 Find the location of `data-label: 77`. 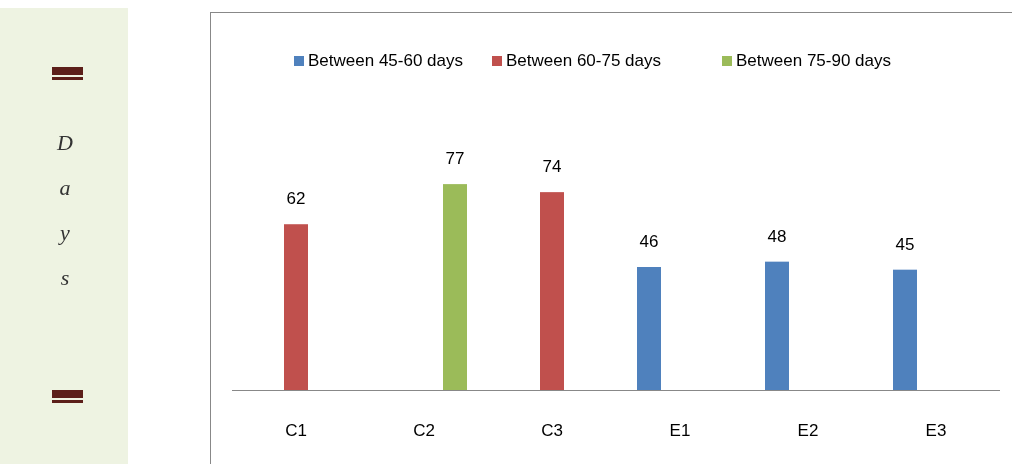

data-label: 77 is located at coordinates (455, 159).